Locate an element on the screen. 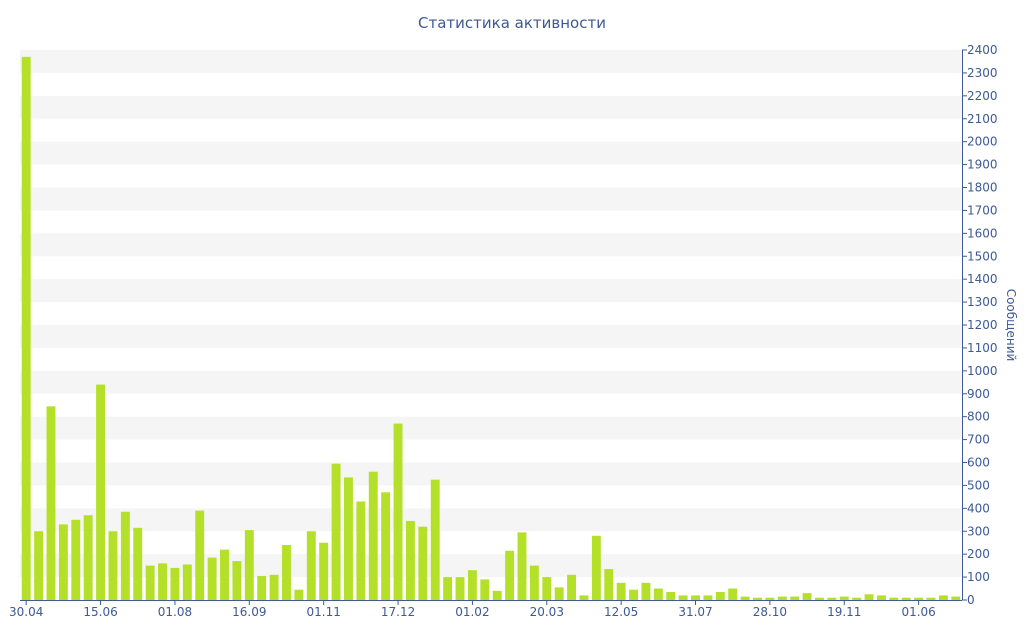 This screenshot has height=640, width=1024. y-tick-label: 500 is located at coordinates (978, 485).